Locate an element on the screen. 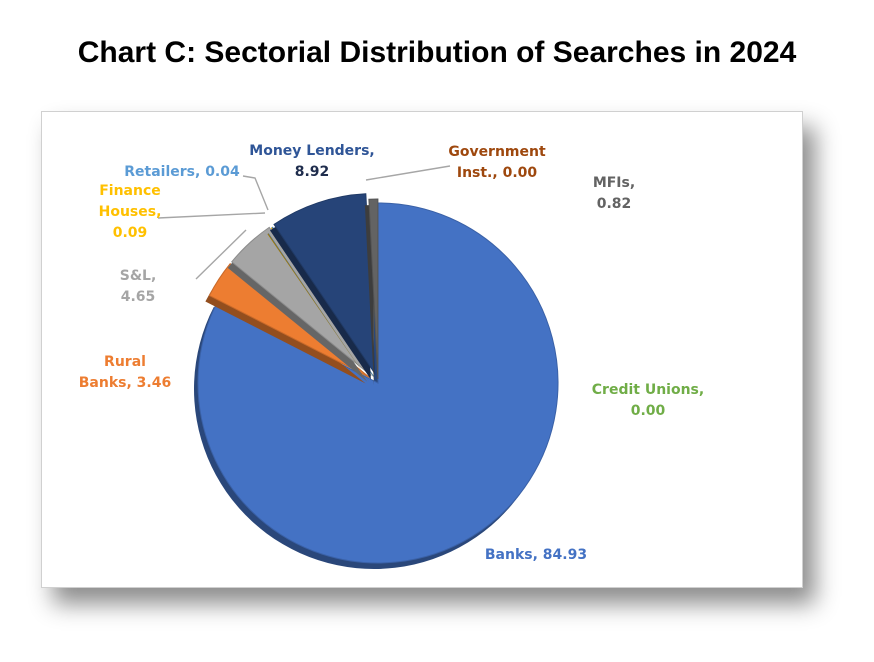  leader-line-government-inst is located at coordinates (408, 173).